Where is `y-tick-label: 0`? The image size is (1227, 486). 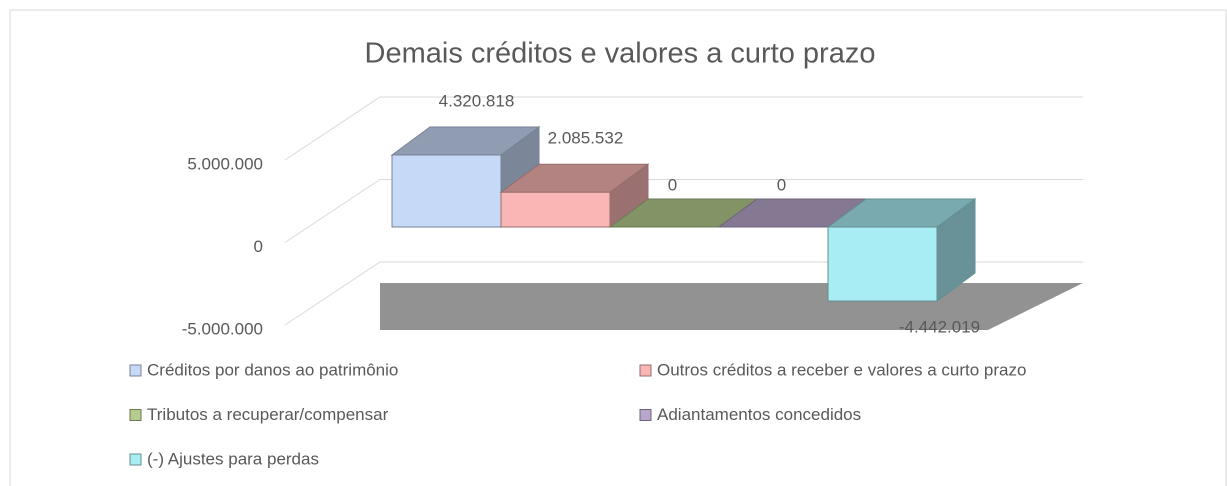 y-tick-label: 0 is located at coordinates (258, 246).